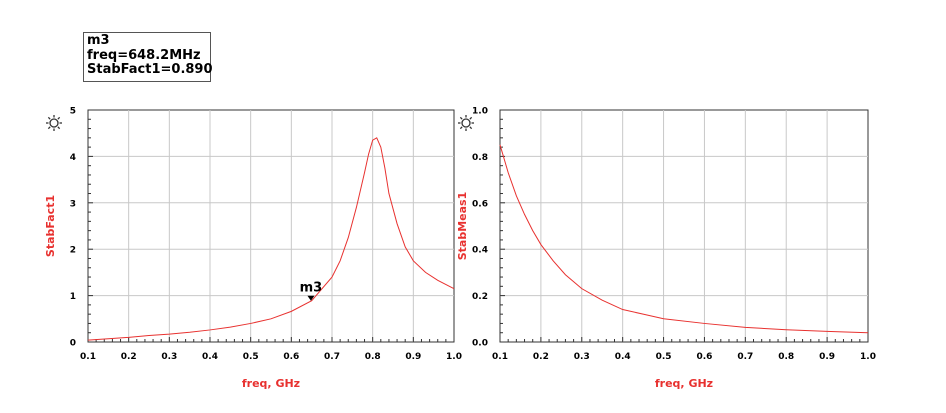 Image resolution: width=946 pixels, height=413 pixels. What do you see at coordinates (73, 204) in the screenshot?
I see `y-tick-label: 3` at bounding box center [73, 204].